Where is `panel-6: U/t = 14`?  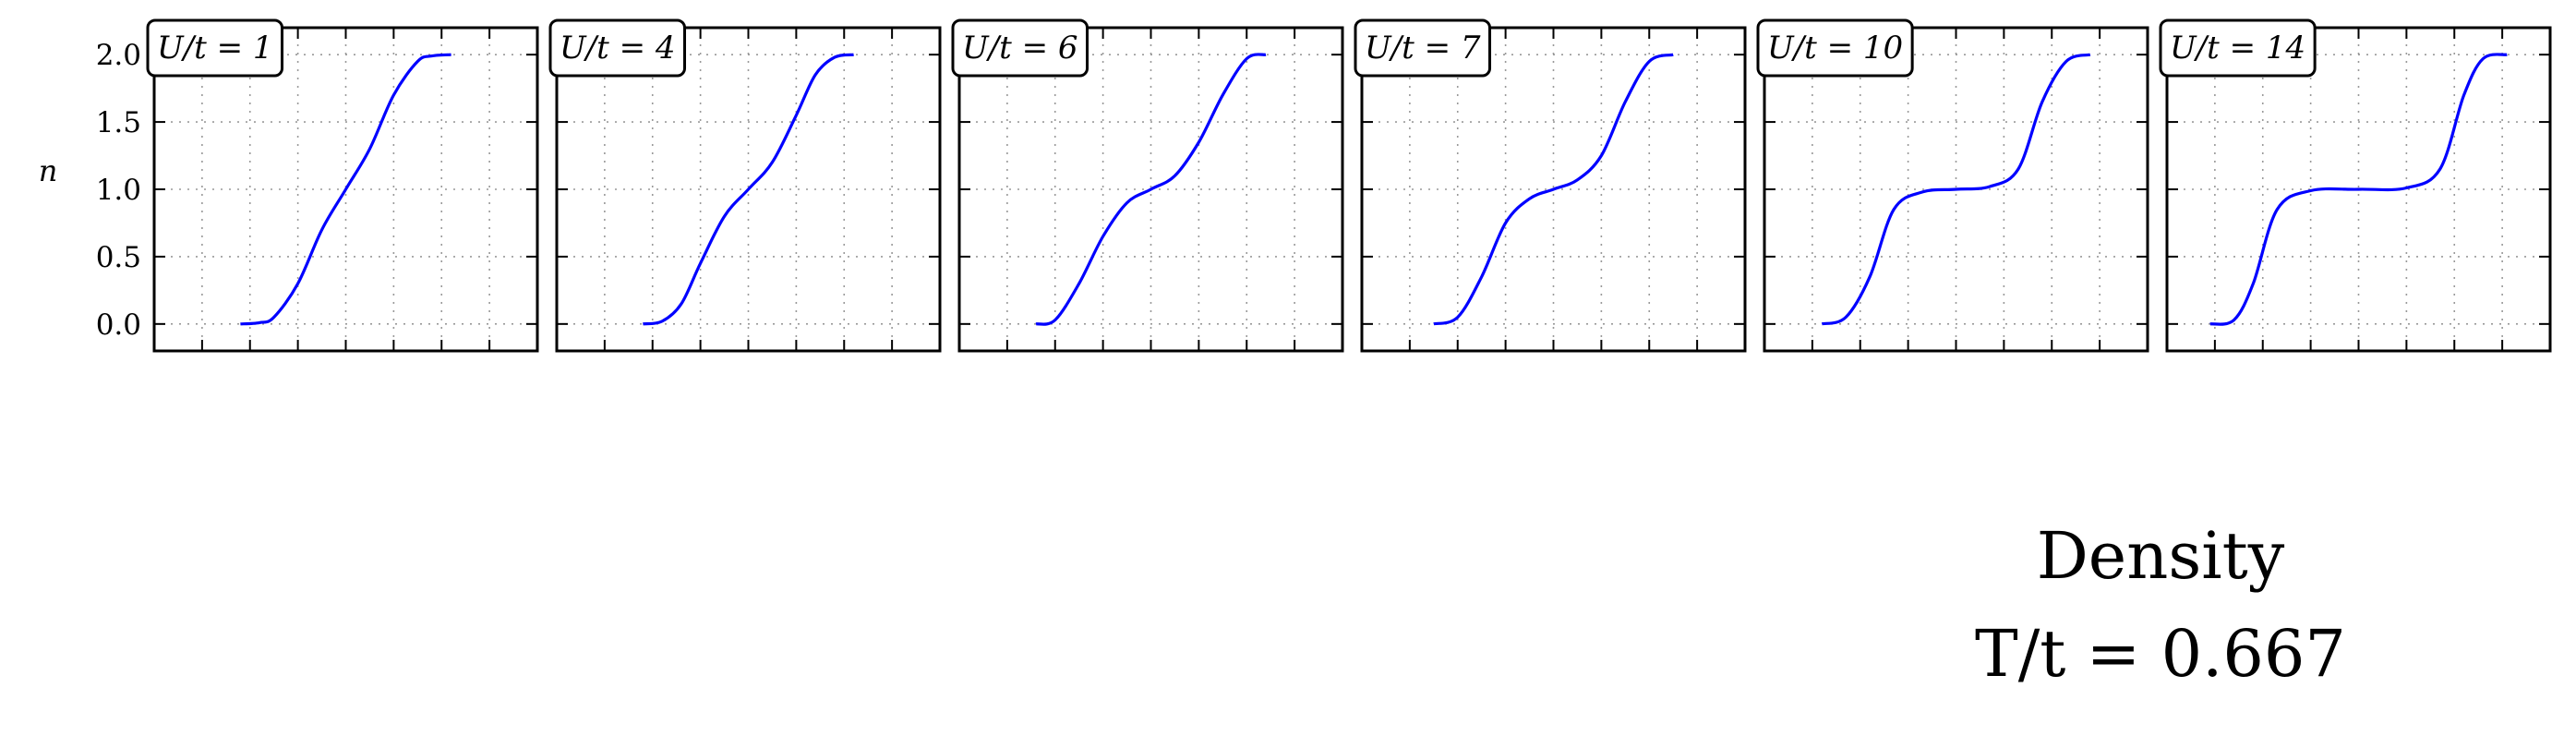
panel-6: U/t = 14 is located at coordinates (2355, 186).